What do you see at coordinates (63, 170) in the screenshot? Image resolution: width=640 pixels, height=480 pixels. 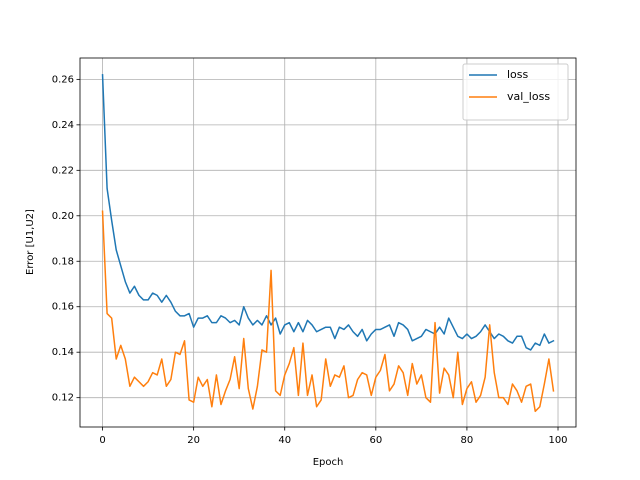 I see `y-tick-label: 0.22` at bounding box center [63, 170].